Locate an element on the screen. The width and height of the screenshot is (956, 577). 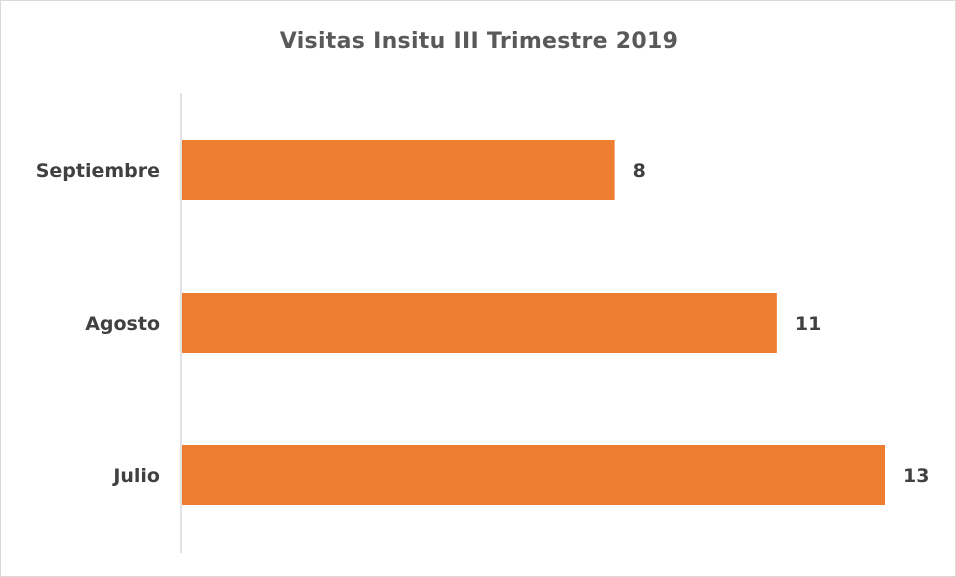
category-label-agosto: Agosto is located at coordinates (122, 324).